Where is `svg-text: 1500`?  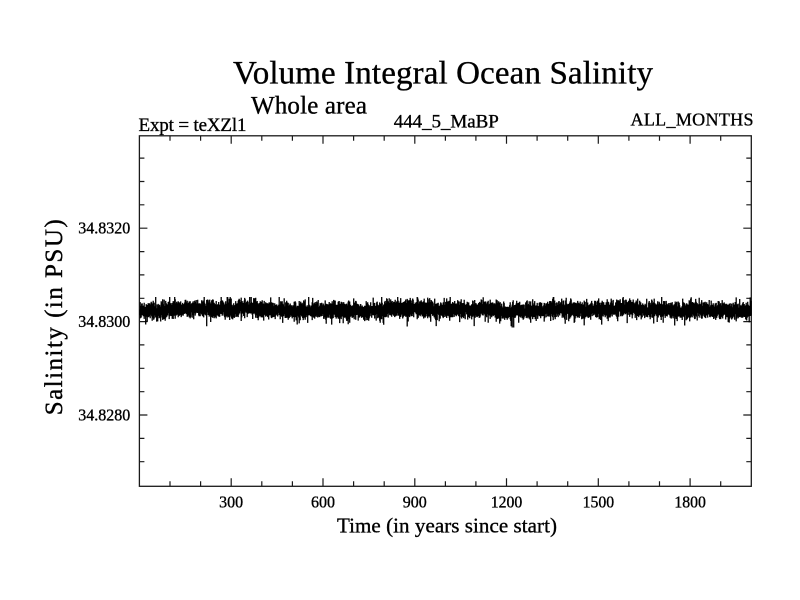
svg-text: 1500 is located at coordinates (599, 502).